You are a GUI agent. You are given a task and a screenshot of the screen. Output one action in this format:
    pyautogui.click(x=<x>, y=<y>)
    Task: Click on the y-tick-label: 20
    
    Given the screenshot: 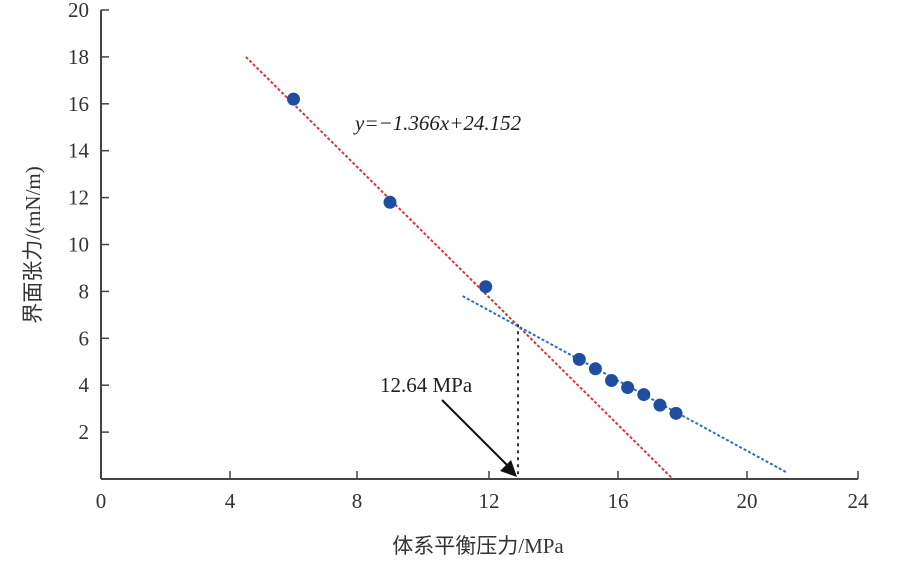 What is the action you would take?
    pyautogui.click(x=78, y=11)
    